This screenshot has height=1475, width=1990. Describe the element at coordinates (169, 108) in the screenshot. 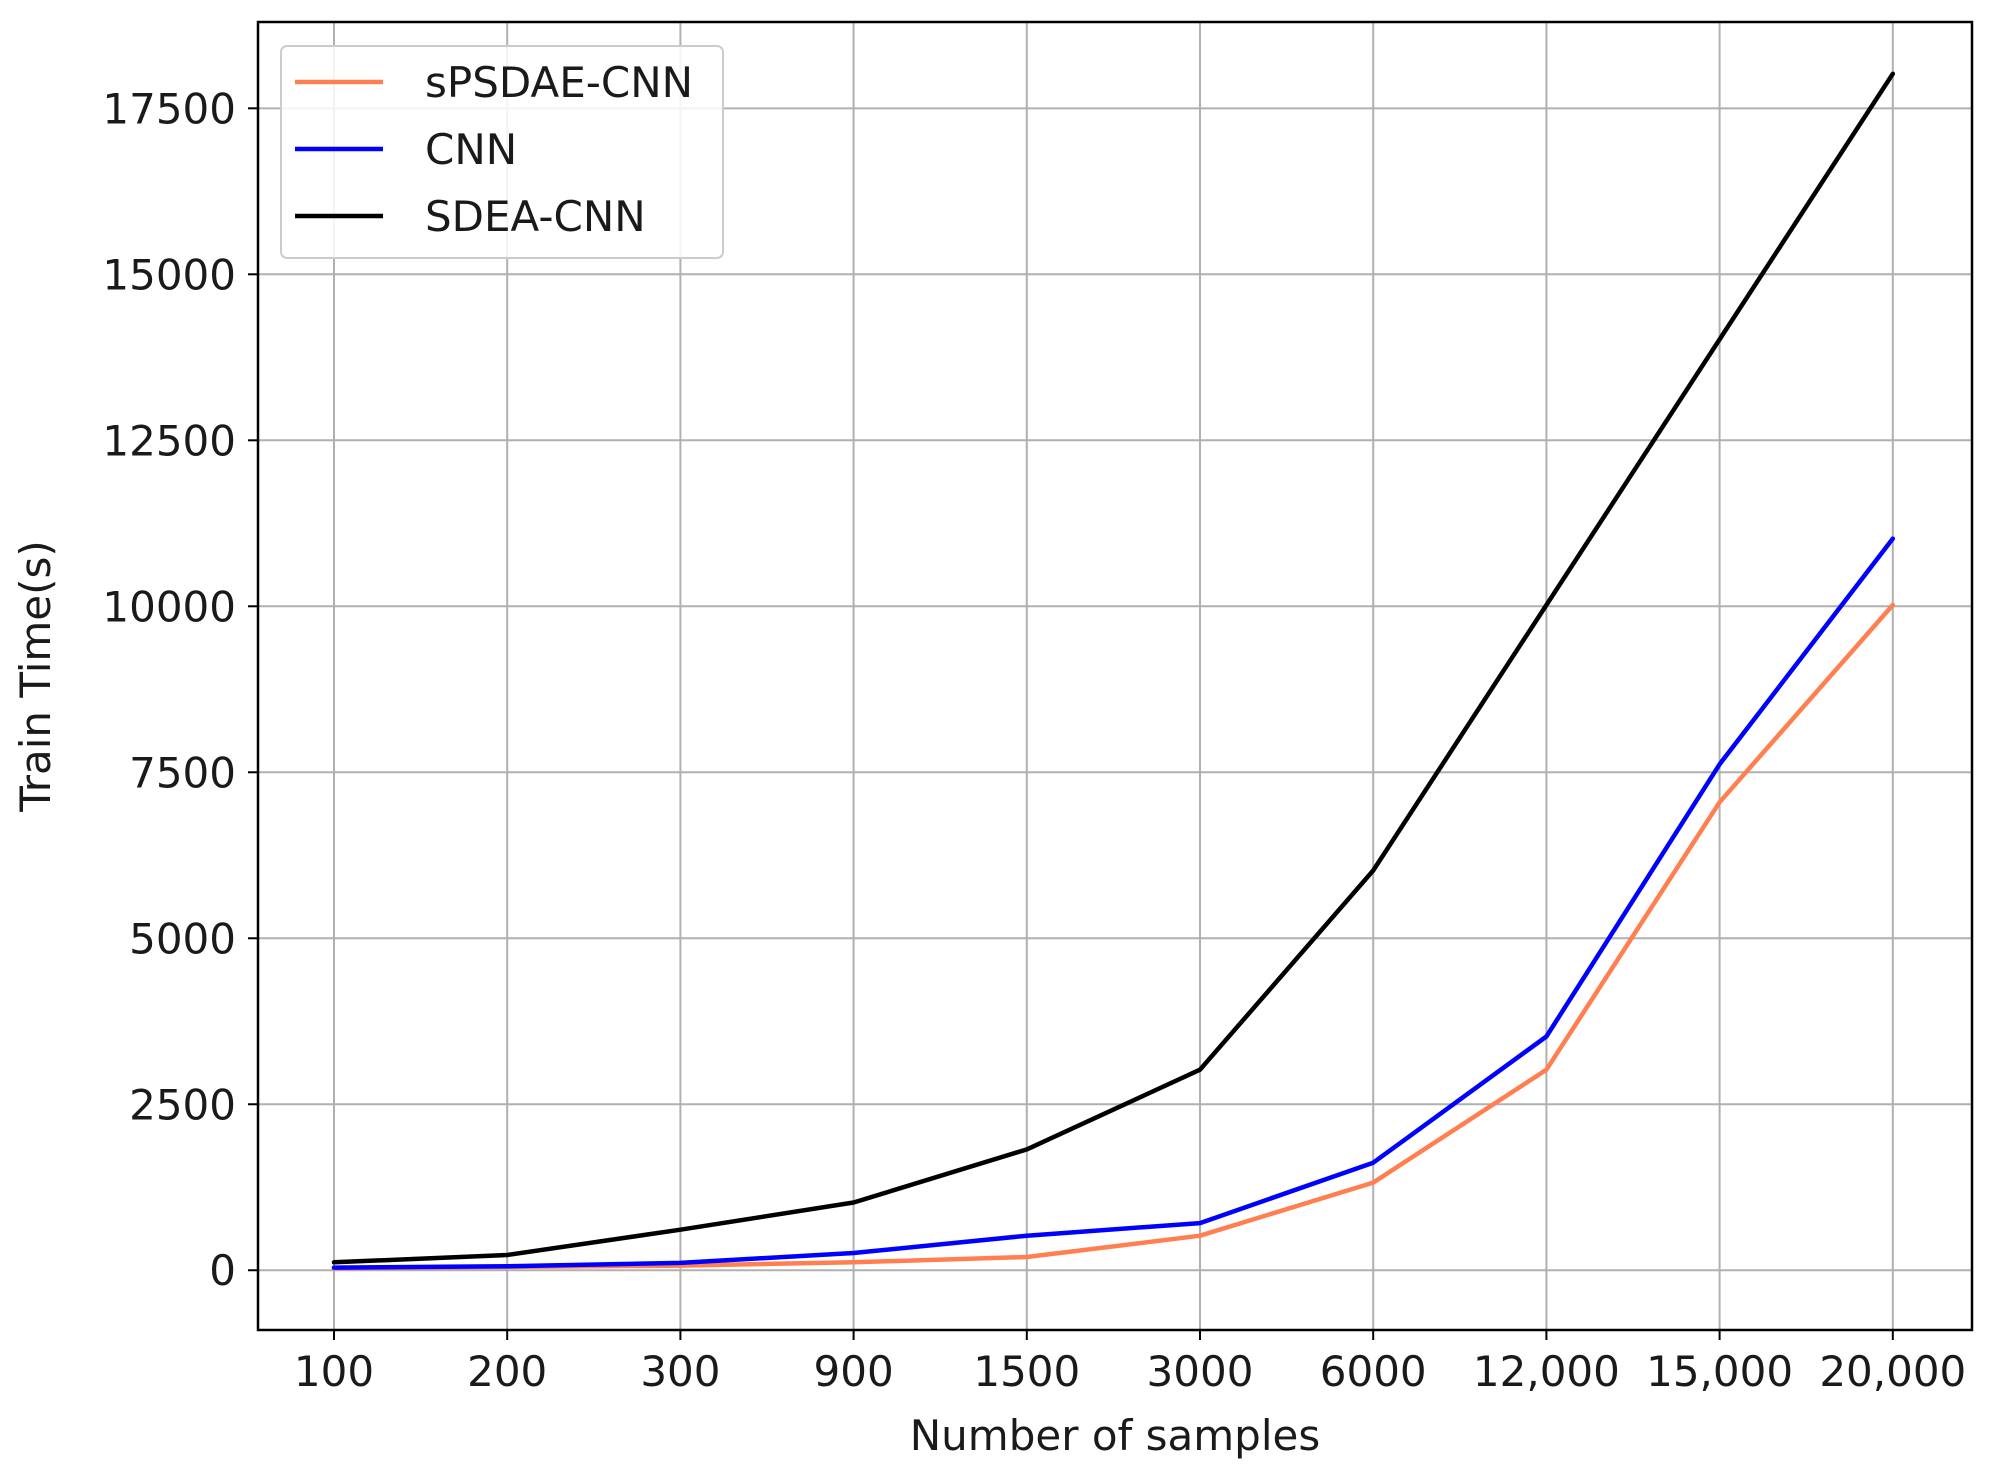

I see `y-tick-label: 17500` at that location.